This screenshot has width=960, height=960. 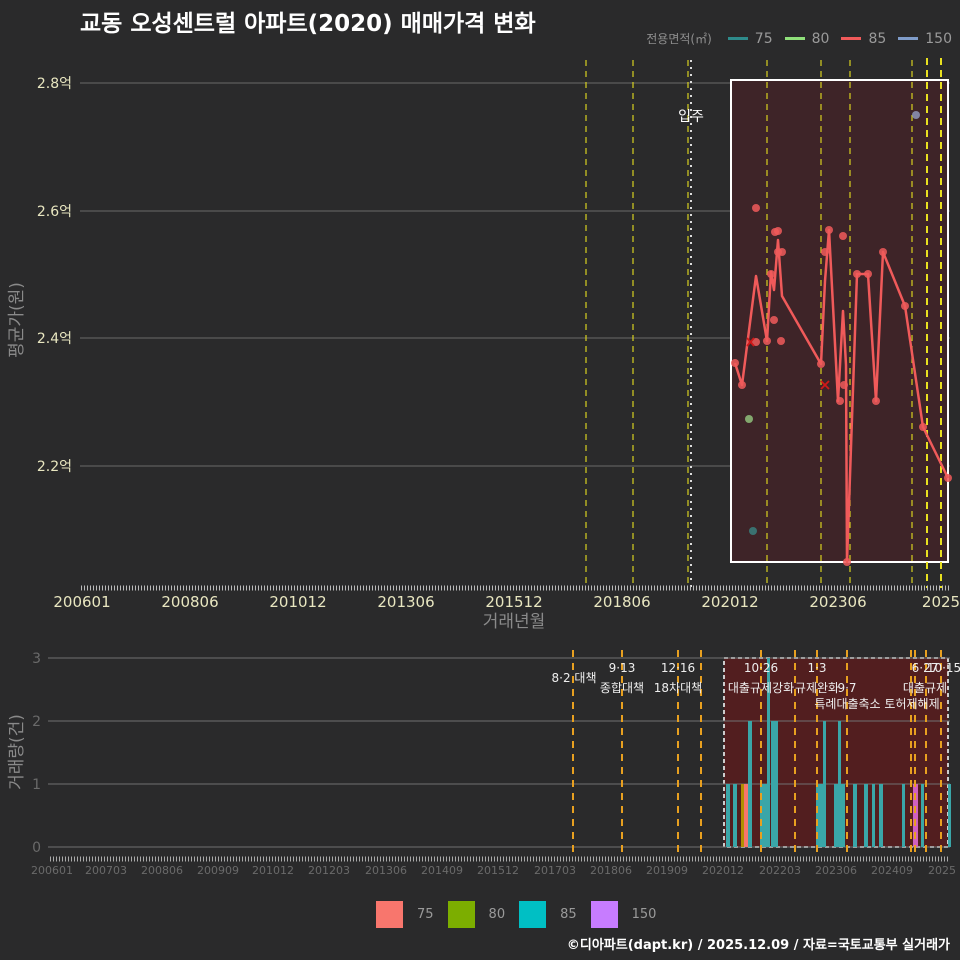 I want to click on legend-title: 전용면적(㎡), so click(x=679, y=39).